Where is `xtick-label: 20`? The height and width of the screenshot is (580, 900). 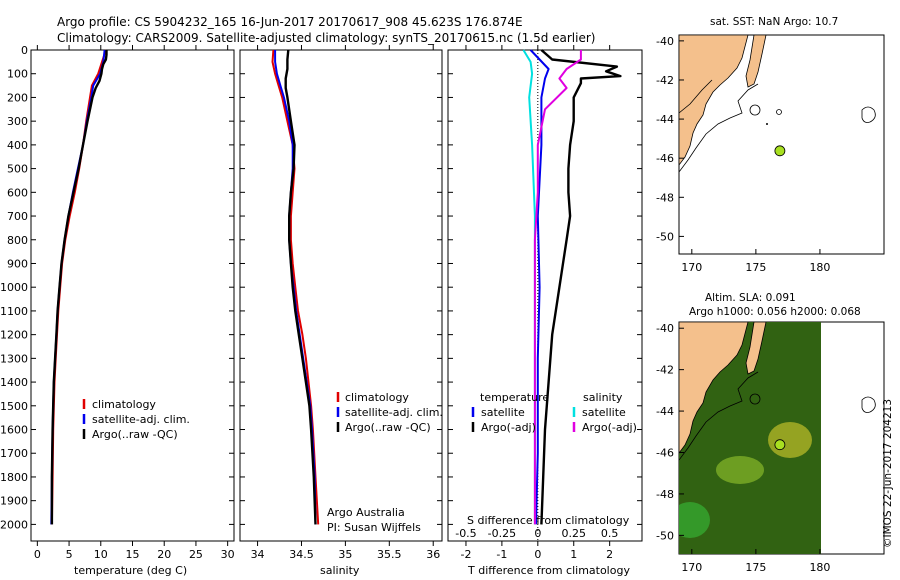 xtick-label: 20 is located at coordinates (164, 554).